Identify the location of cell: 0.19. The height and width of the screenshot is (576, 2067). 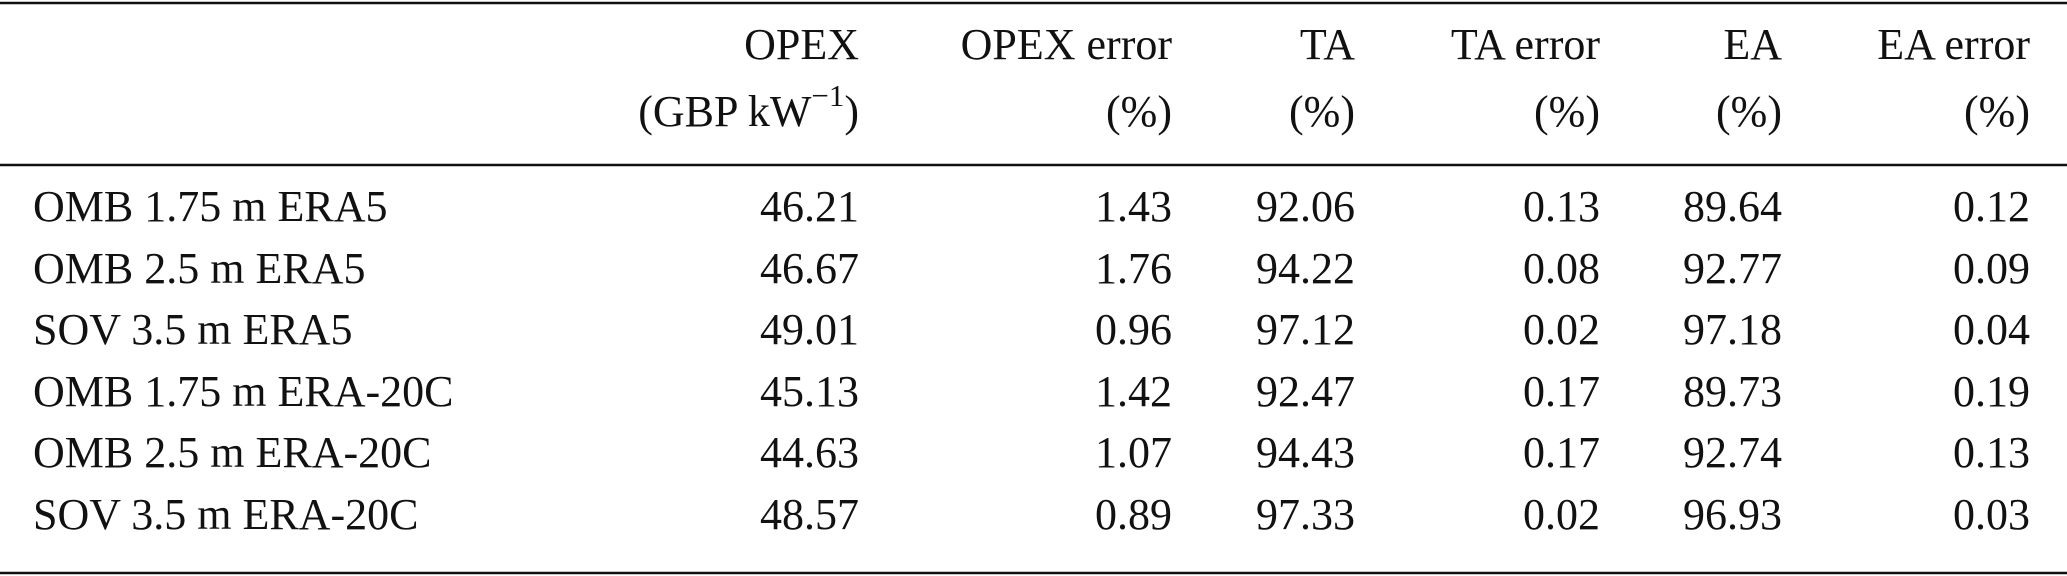
(1991, 391).